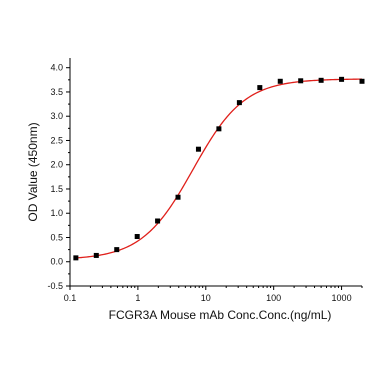  I want to click on x-tick-label: 10, so click(206, 298).